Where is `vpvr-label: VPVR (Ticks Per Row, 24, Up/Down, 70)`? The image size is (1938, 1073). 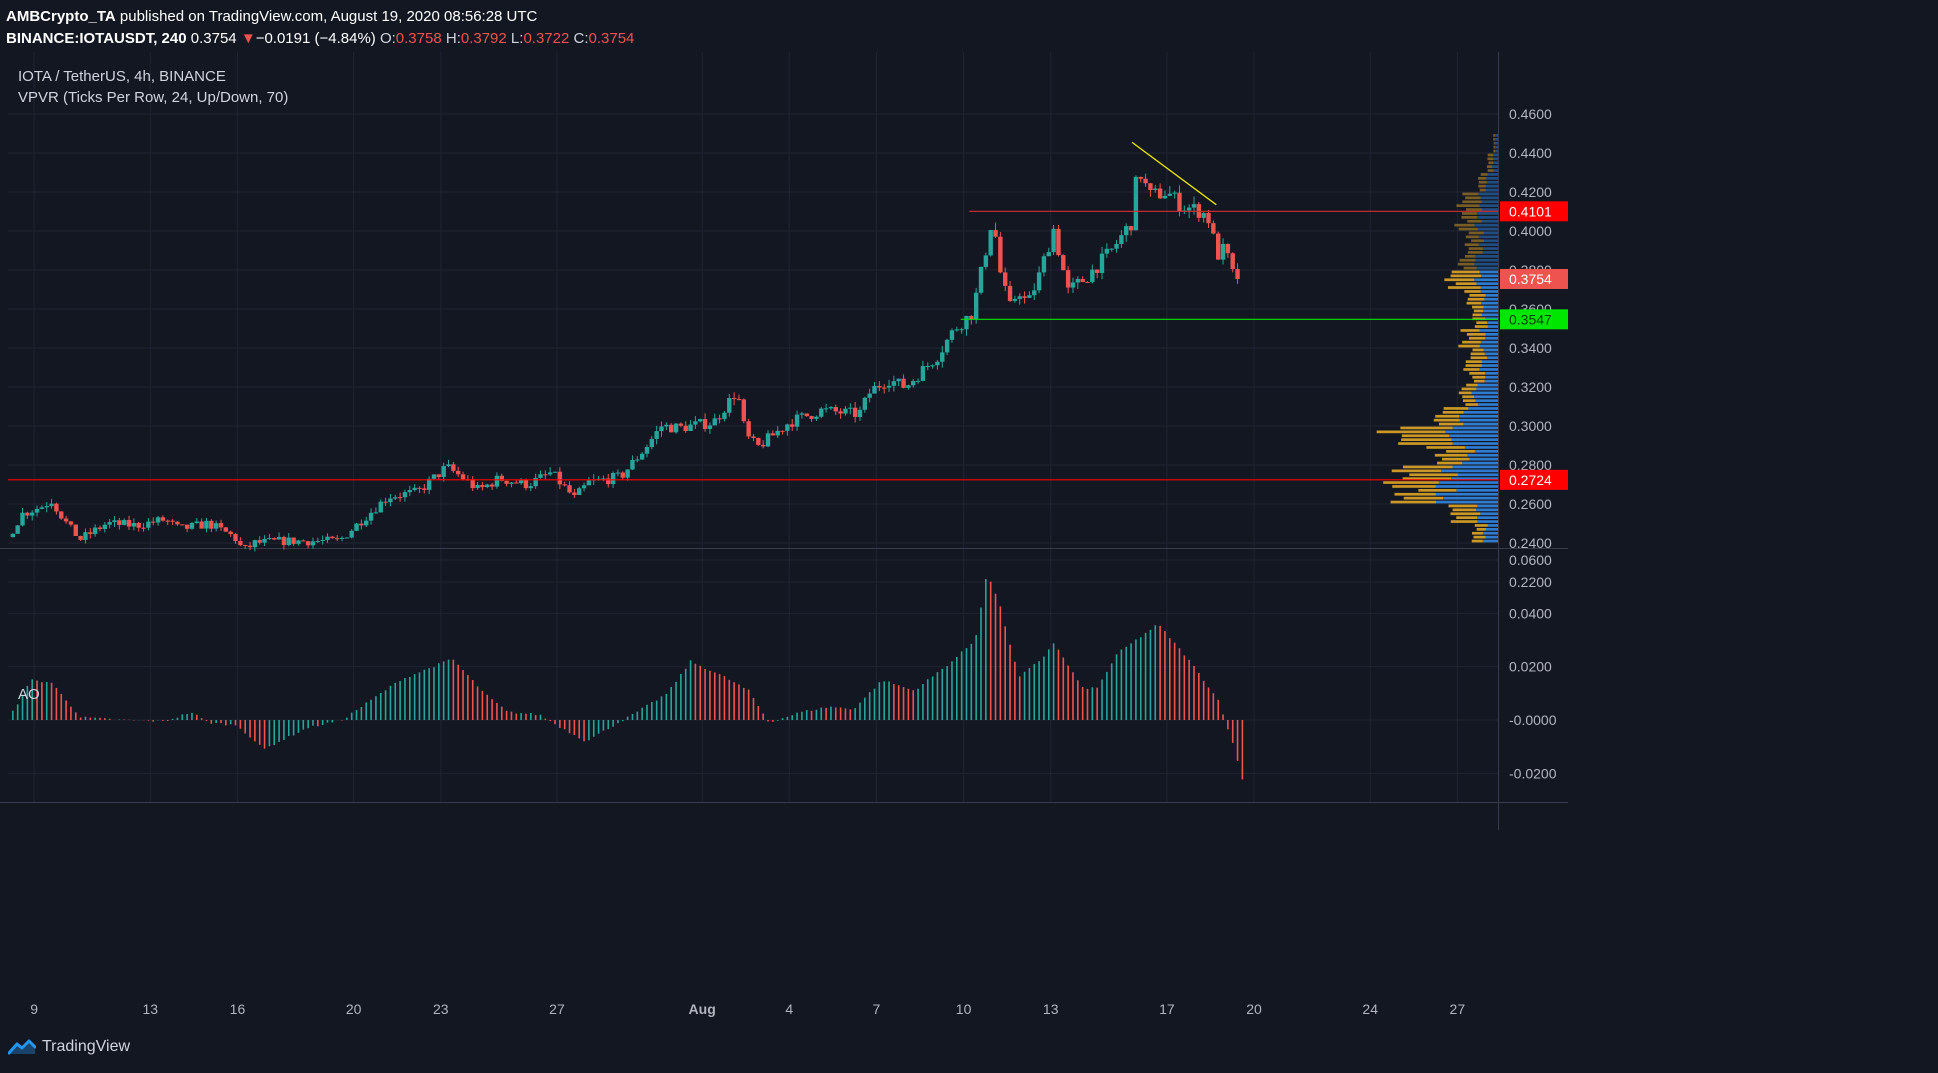 vpvr-label: VPVR (Ticks Per Row, 24, Up/Down, 70) is located at coordinates (153, 97).